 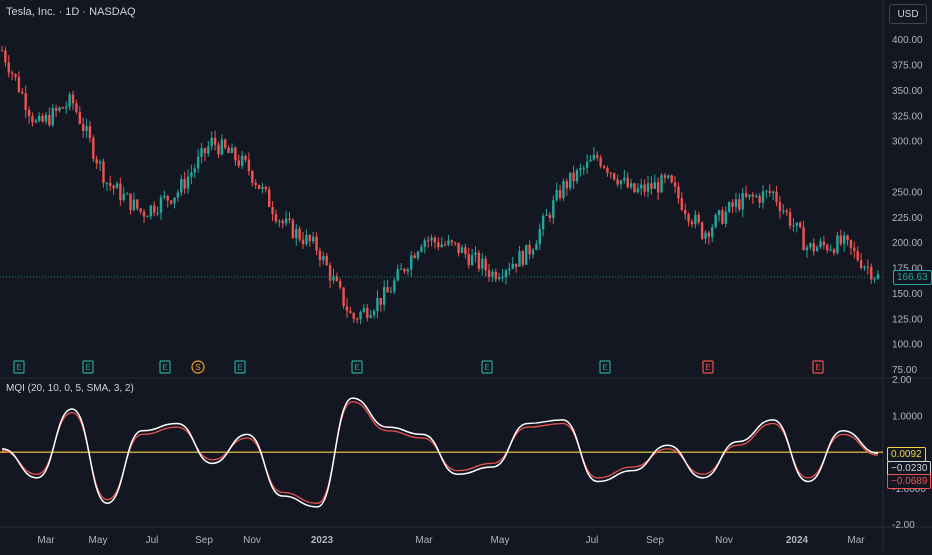 What do you see at coordinates (70, 388) in the screenshot?
I see `indicator-title: MQI (20, 10, 0, 5, SMA, 3, 2)` at bounding box center [70, 388].